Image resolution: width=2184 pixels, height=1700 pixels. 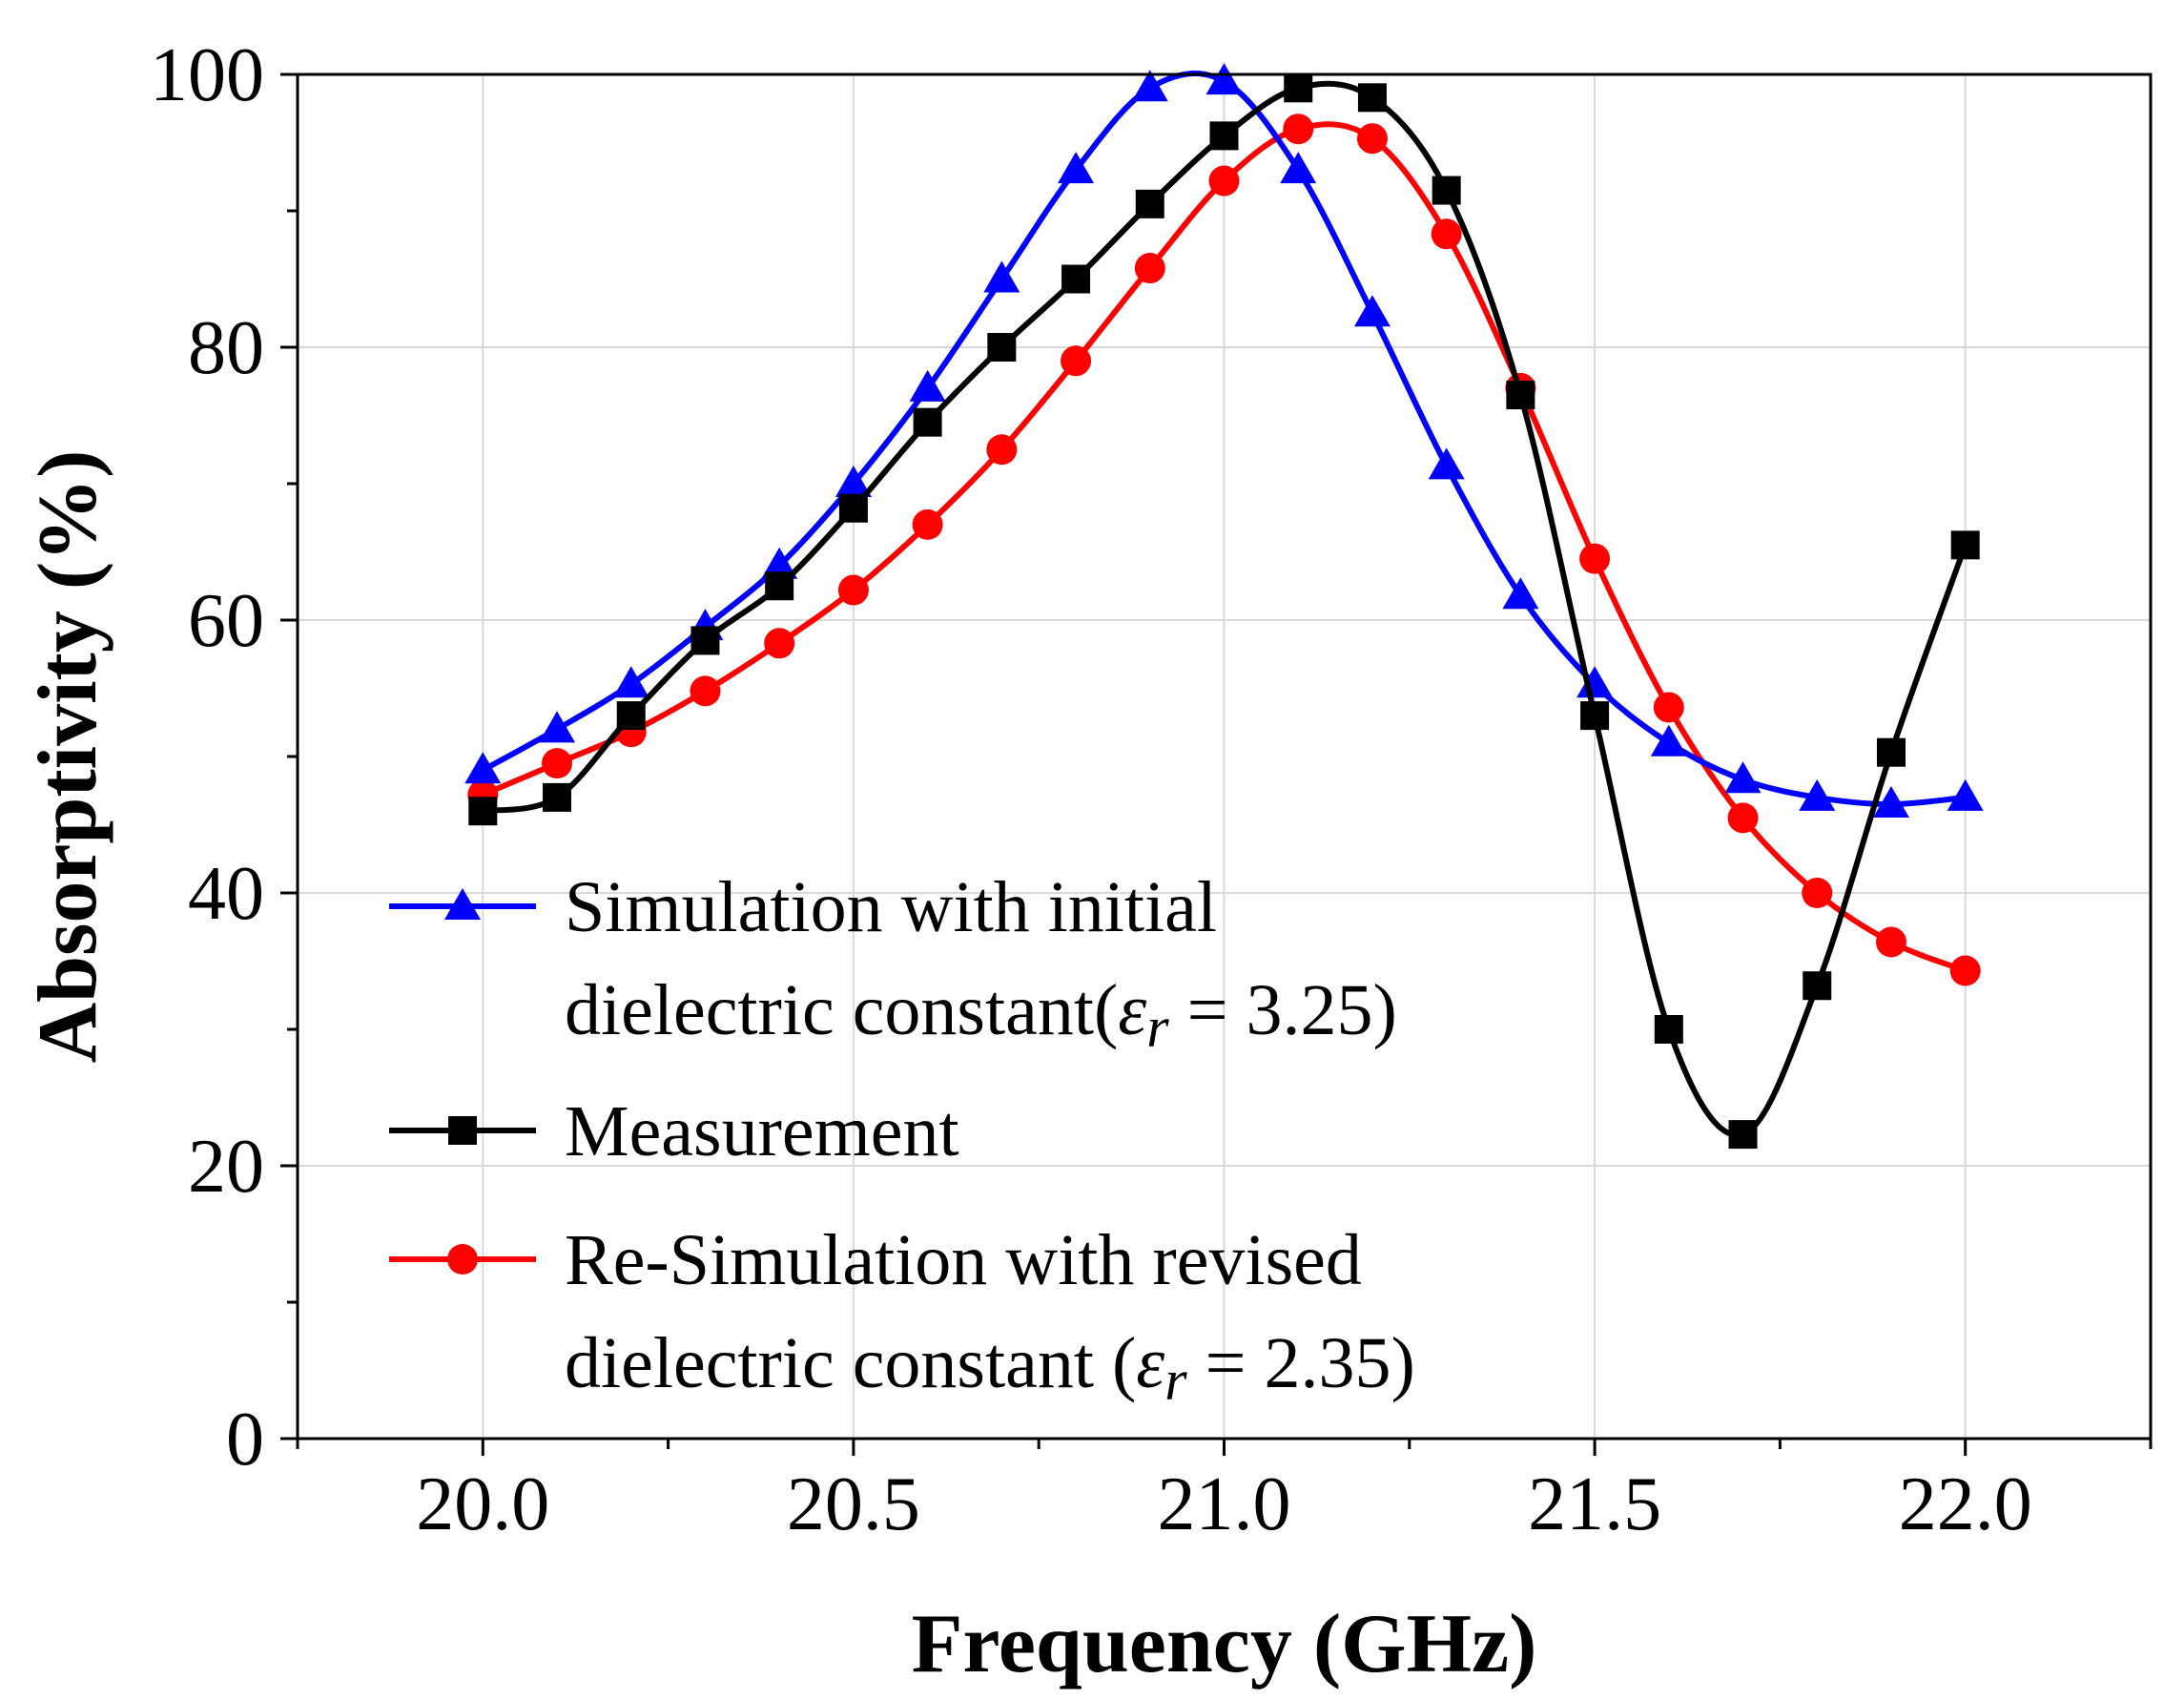 I want to click on x-tick-label: 20.5, so click(x=854, y=1504).